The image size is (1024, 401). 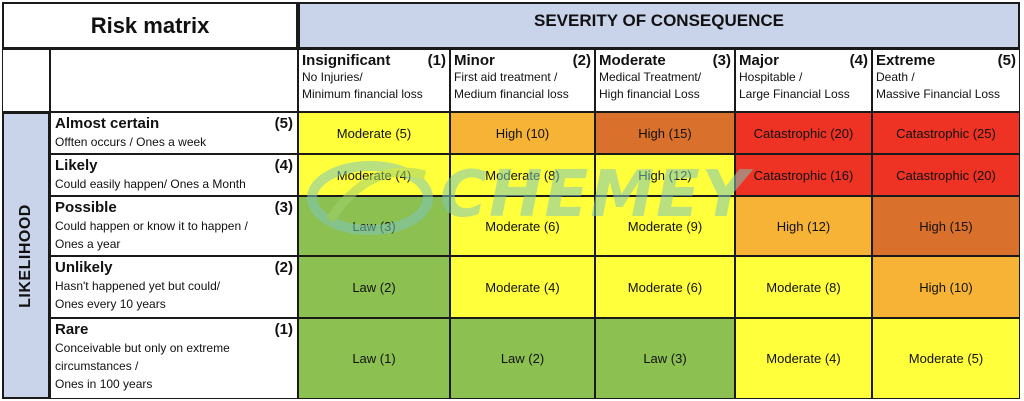 I want to click on column-header-5: Extreme (5) Death / Massive Financial Loss, so click(x=946, y=80).